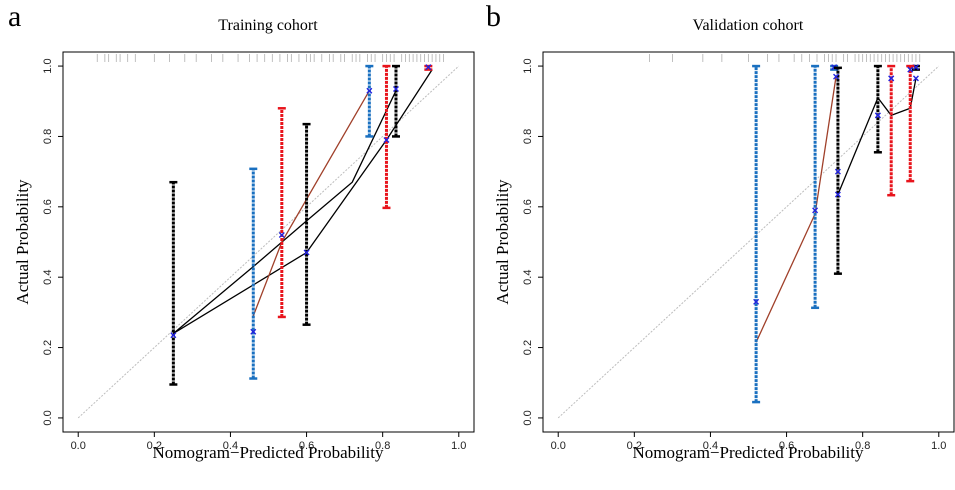 This screenshot has height=490, width=955. What do you see at coordinates (22, 242) in the screenshot?
I see `y-axis-label-training: Actual Probability` at bounding box center [22, 242].